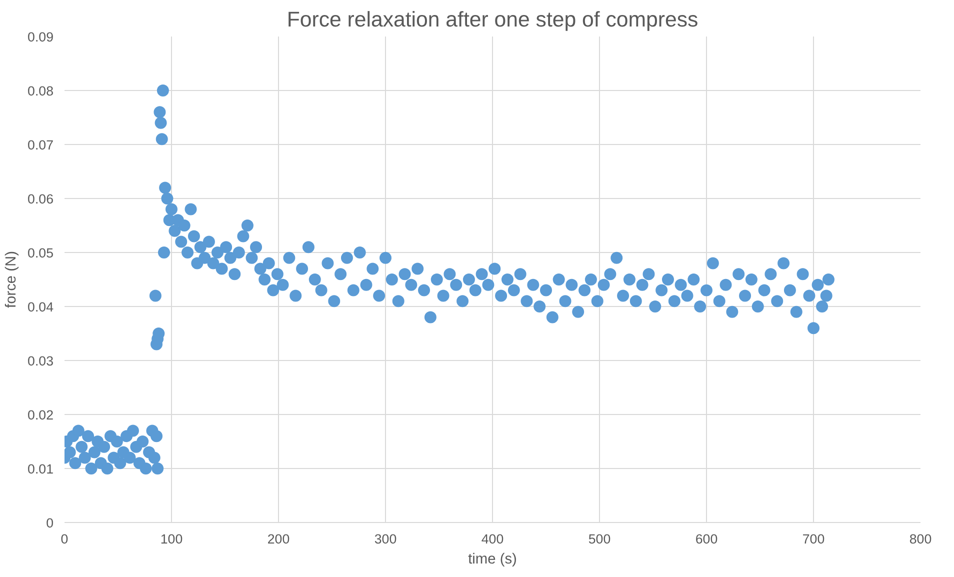 The width and height of the screenshot is (954, 577). Describe the element at coordinates (492, 539) in the screenshot. I see `x-tick-label: 400` at that location.